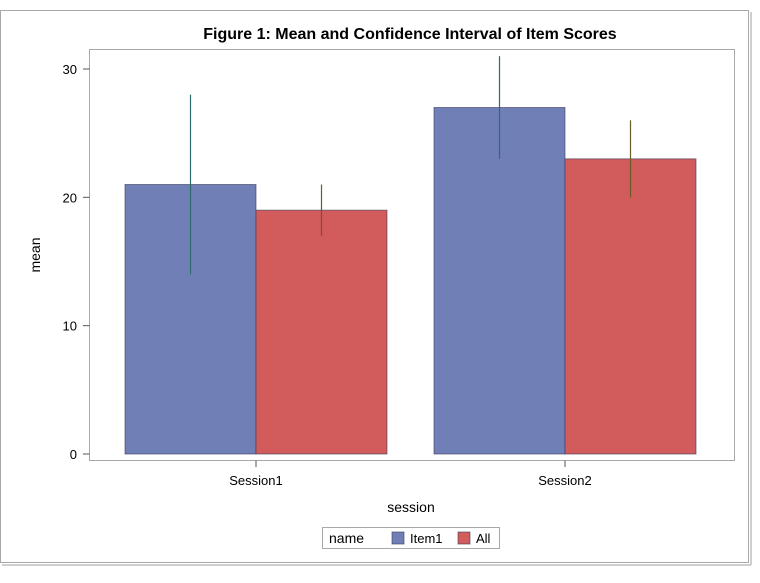 The width and height of the screenshot is (760, 583). What do you see at coordinates (464, 538) in the screenshot?
I see `legend-swatch-all` at bounding box center [464, 538].